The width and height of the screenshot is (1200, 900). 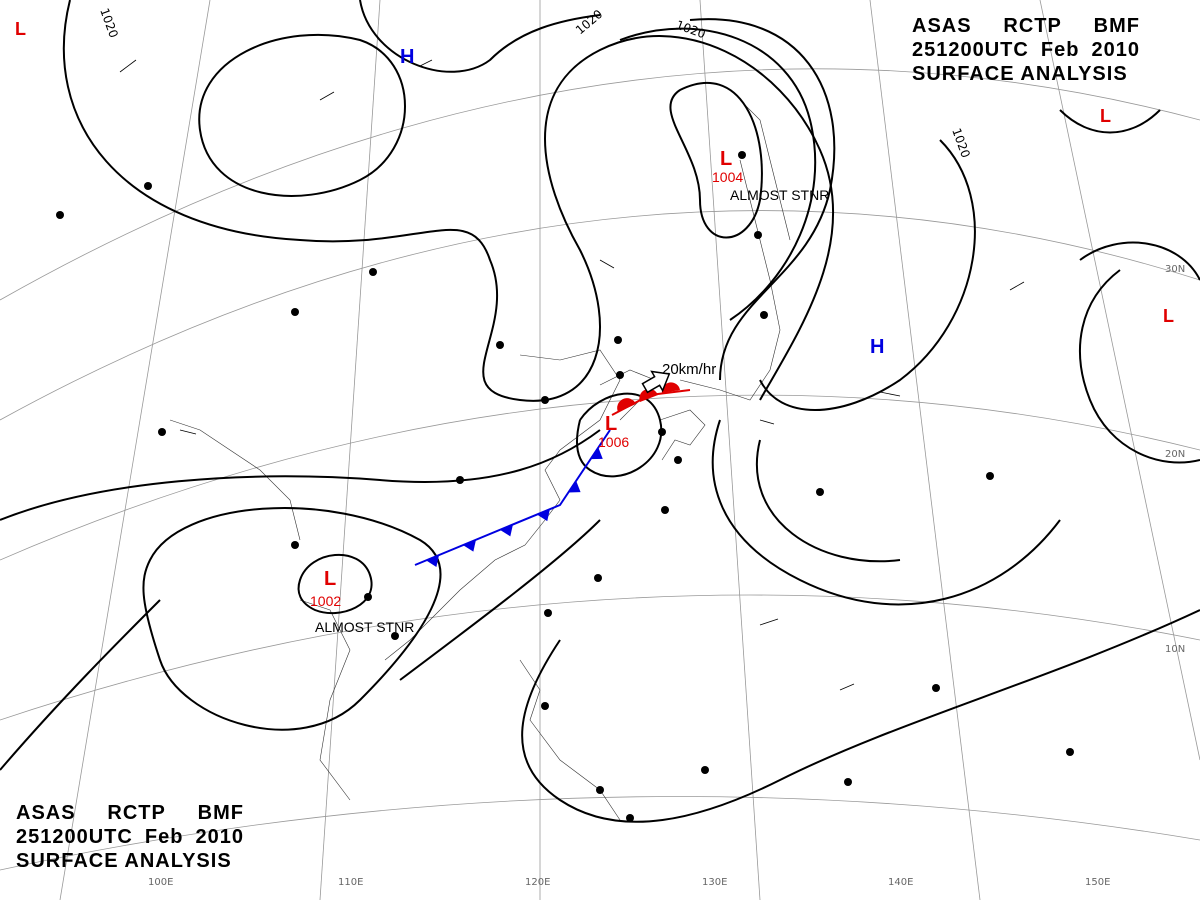 I want to click on low-pressure-value: 1006, so click(x=613, y=442).